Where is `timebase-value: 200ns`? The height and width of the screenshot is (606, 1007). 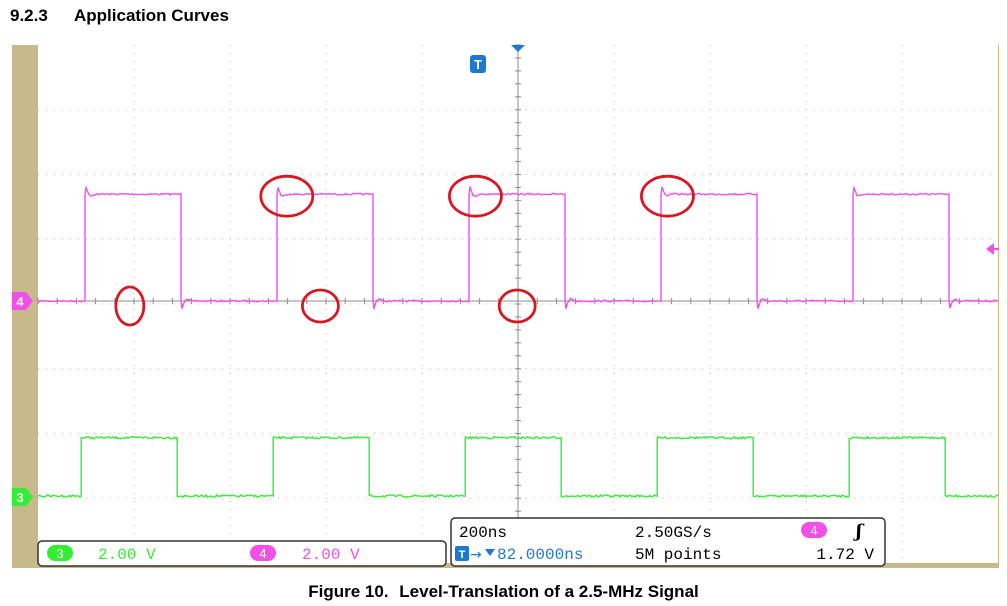
timebase-value: 200ns is located at coordinates (483, 533).